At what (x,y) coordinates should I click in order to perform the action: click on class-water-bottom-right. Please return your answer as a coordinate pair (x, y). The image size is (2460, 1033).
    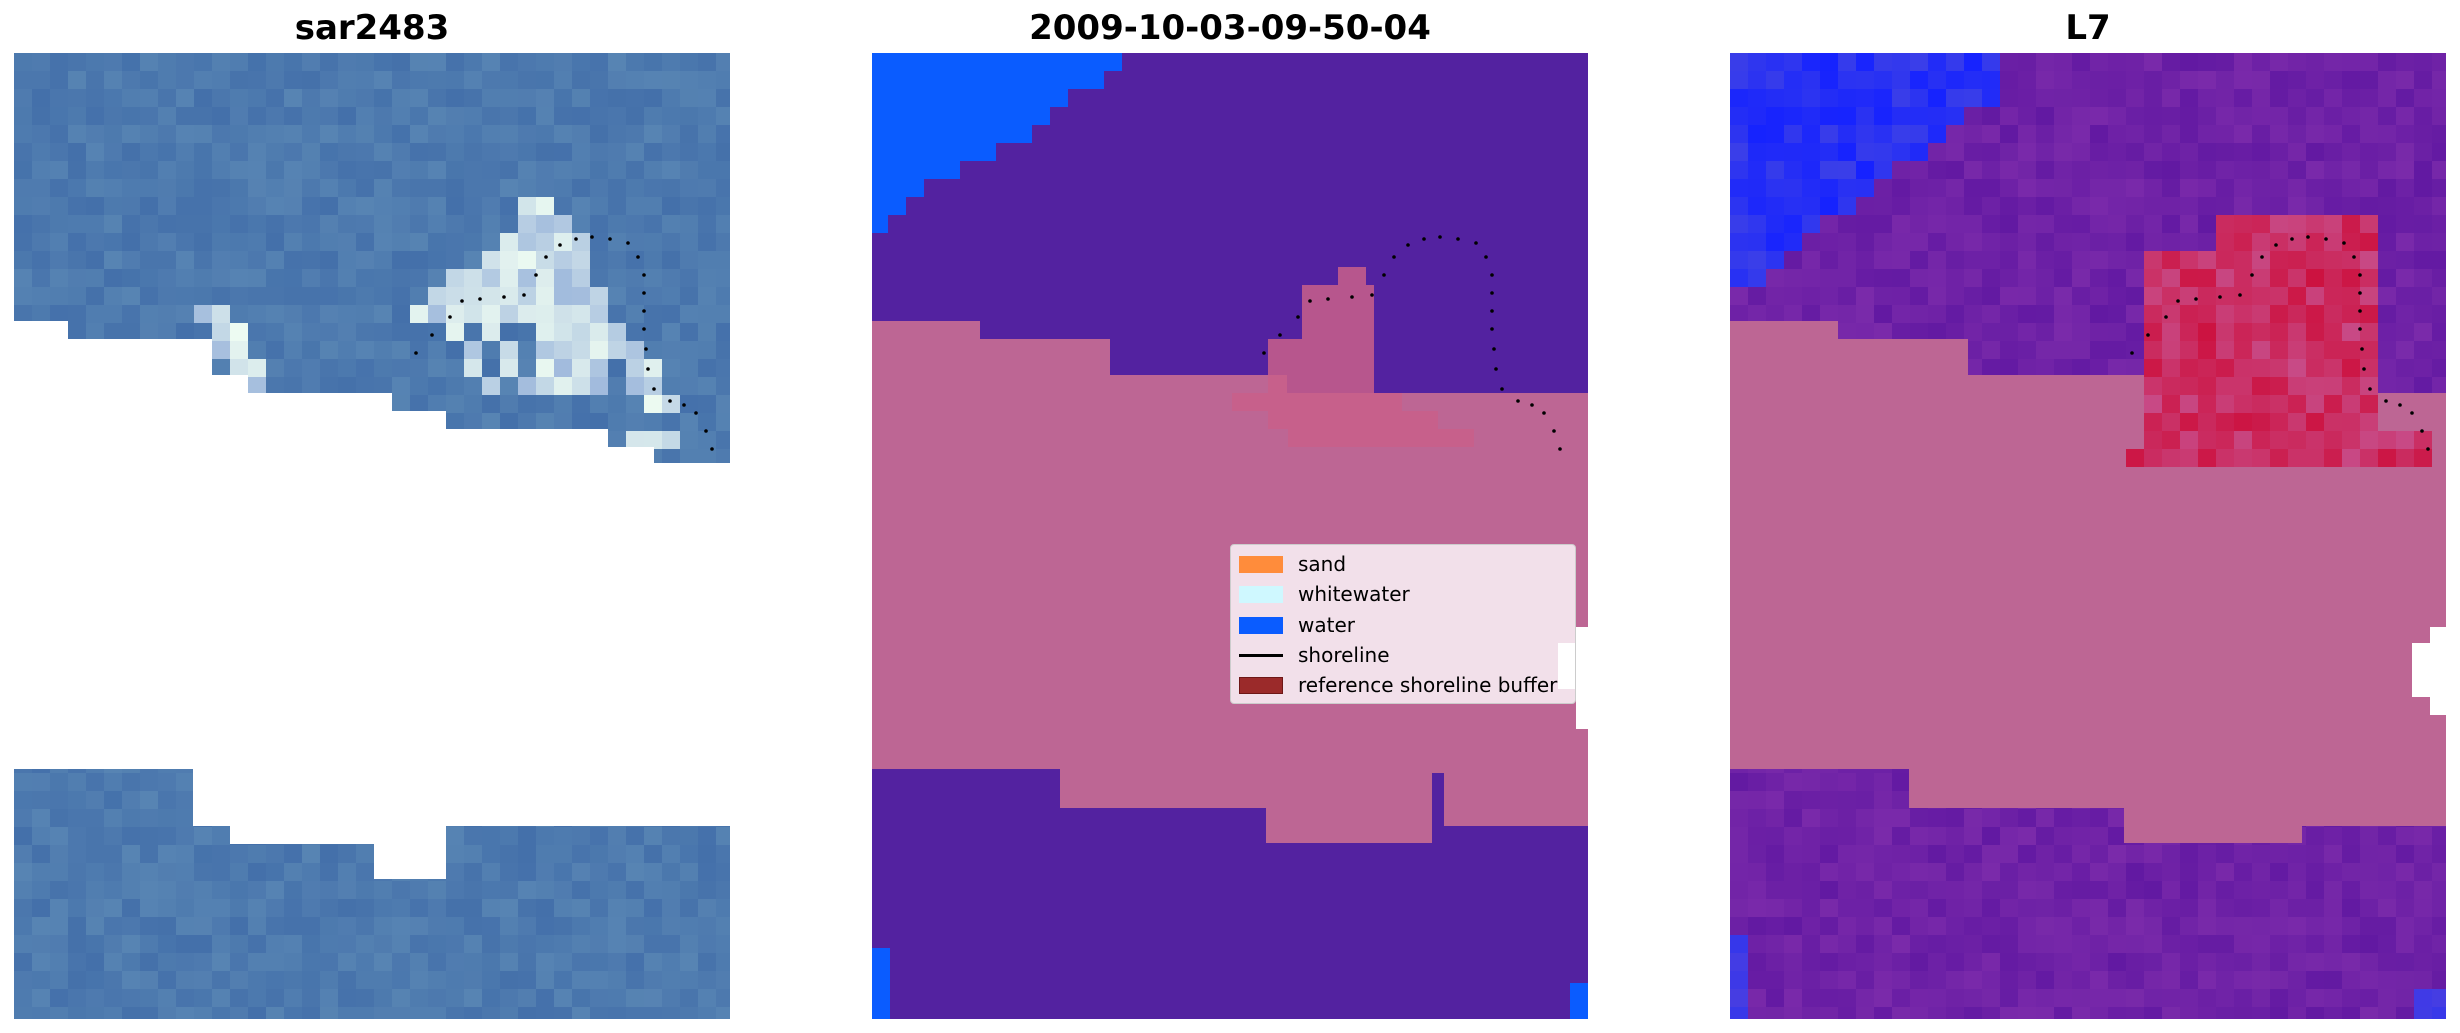
    Looking at the image, I should click on (1579, 1001).